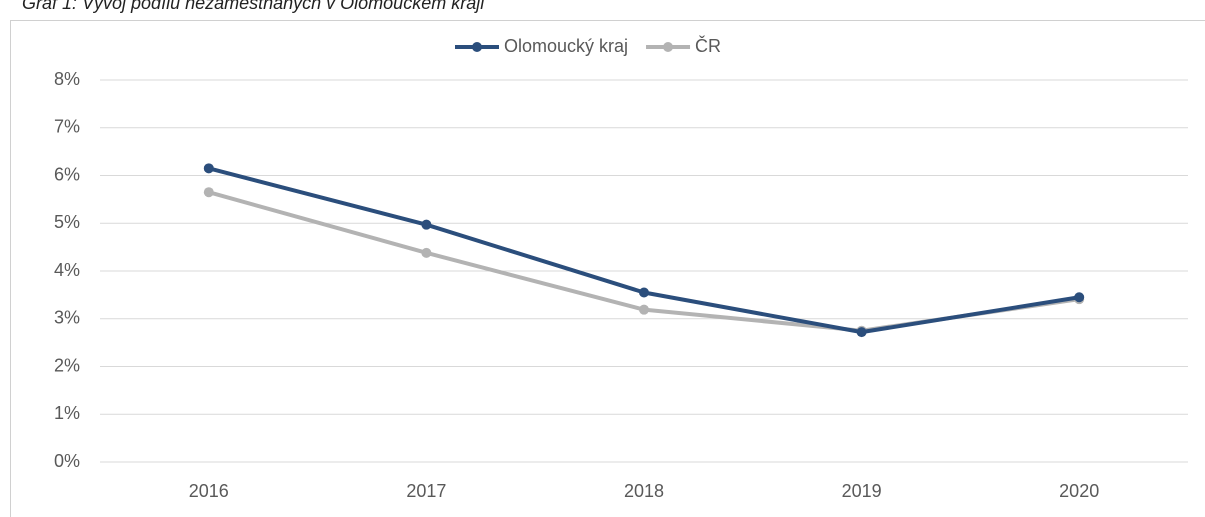 The image size is (1205, 517). What do you see at coordinates (862, 491) in the screenshot?
I see `x-tick-label: 2019` at bounding box center [862, 491].